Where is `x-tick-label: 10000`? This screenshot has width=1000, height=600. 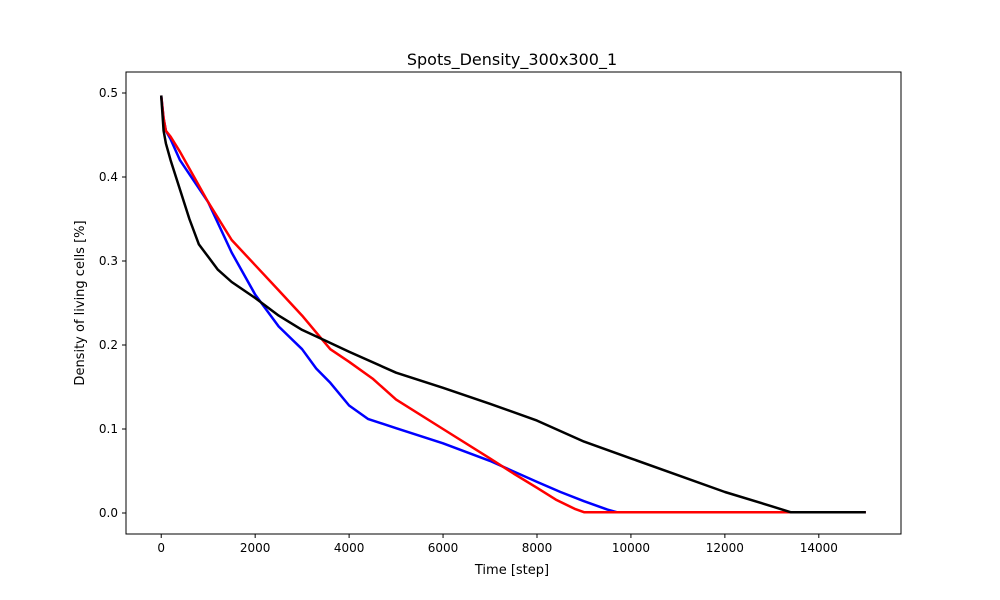
x-tick-label: 10000 is located at coordinates (631, 548).